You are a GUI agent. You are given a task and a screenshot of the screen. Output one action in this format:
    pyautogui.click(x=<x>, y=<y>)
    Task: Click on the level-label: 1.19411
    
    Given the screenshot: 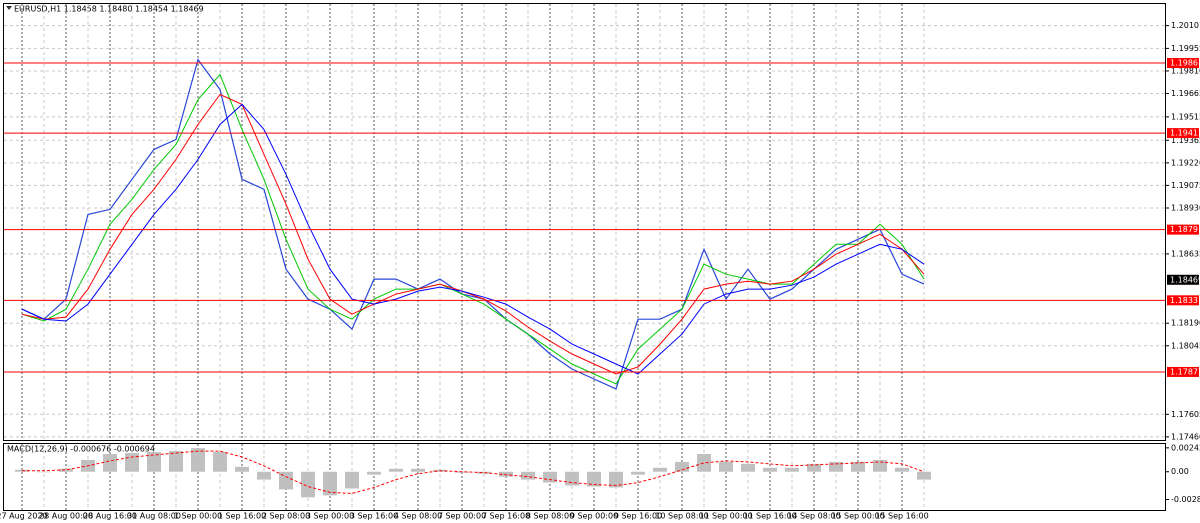 What is the action you would take?
    pyautogui.click(x=1185, y=133)
    